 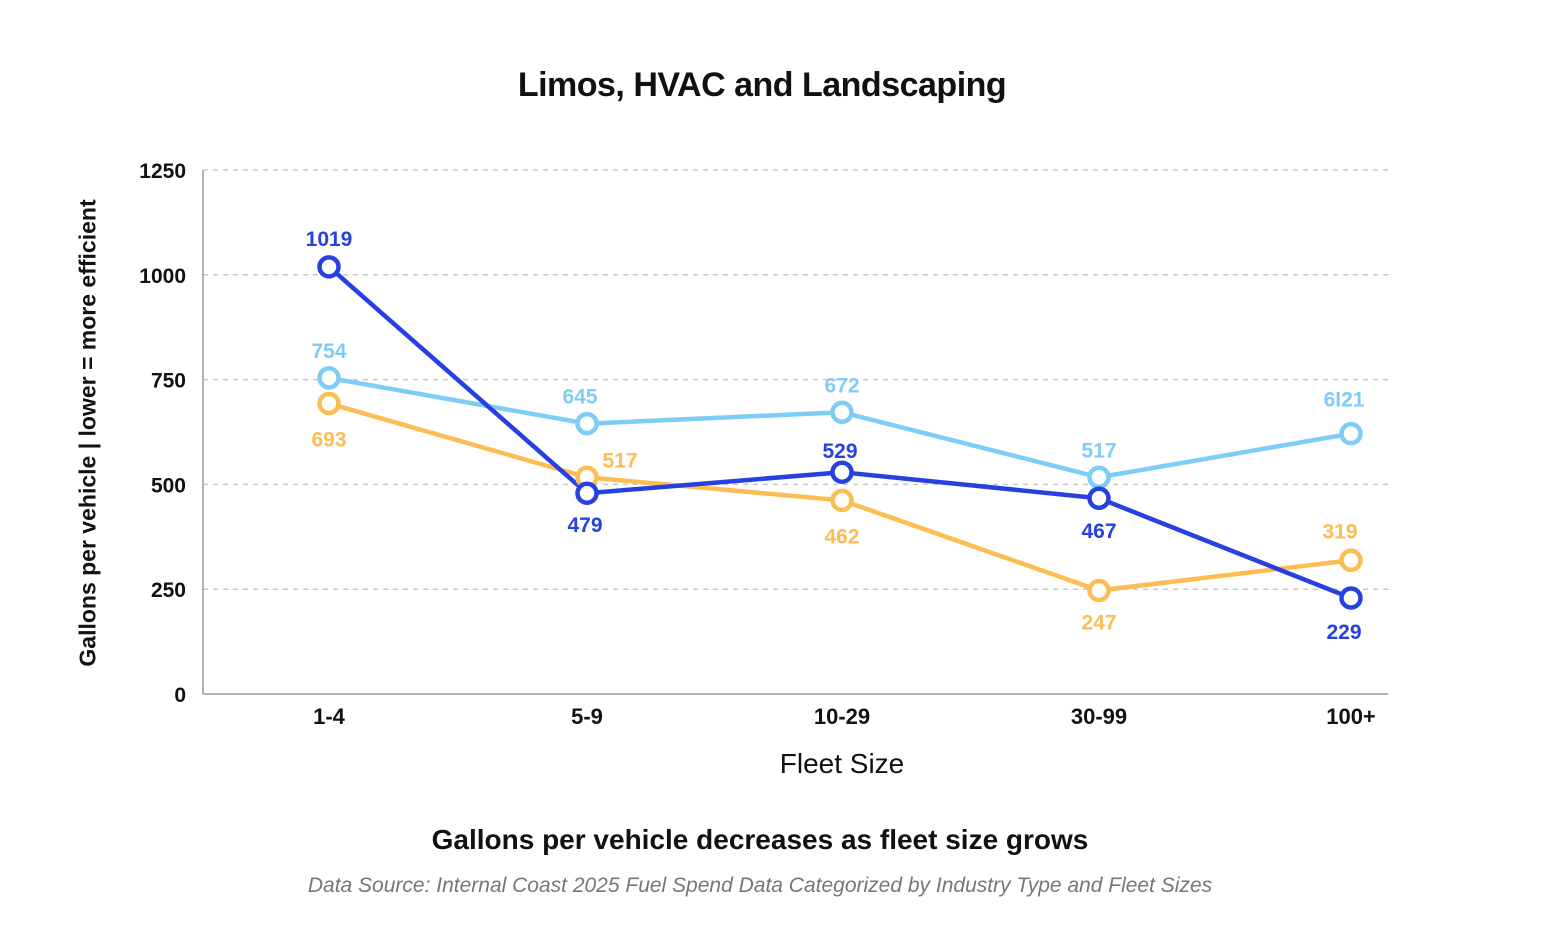 What do you see at coordinates (841, 385) in the screenshot?
I see `data-label: 672` at bounding box center [841, 385].